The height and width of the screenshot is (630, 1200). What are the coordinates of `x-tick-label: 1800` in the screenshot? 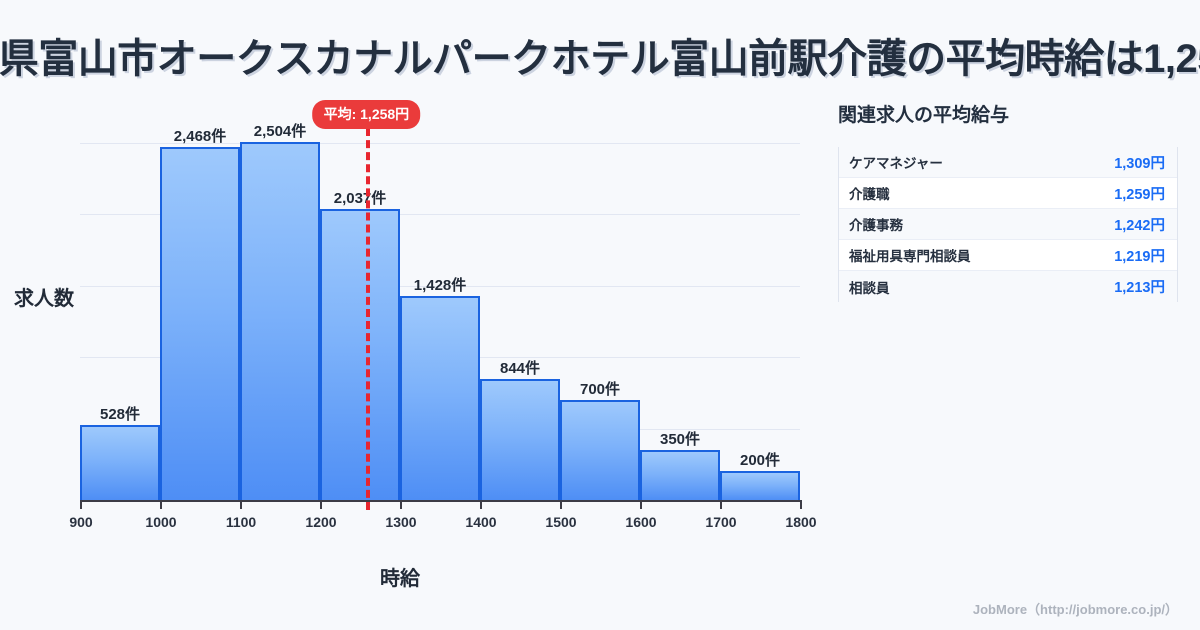 It's located at (801, 522).